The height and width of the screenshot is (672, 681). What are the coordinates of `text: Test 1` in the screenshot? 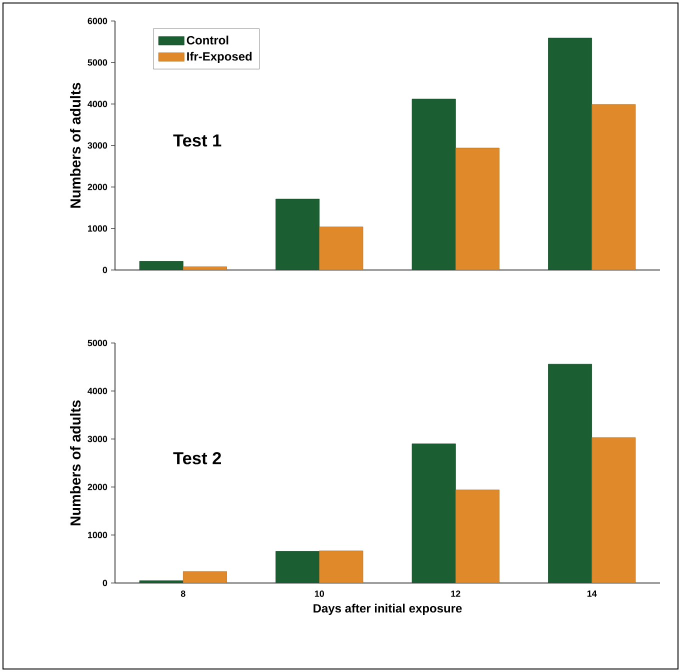 It's located at (197, 140).